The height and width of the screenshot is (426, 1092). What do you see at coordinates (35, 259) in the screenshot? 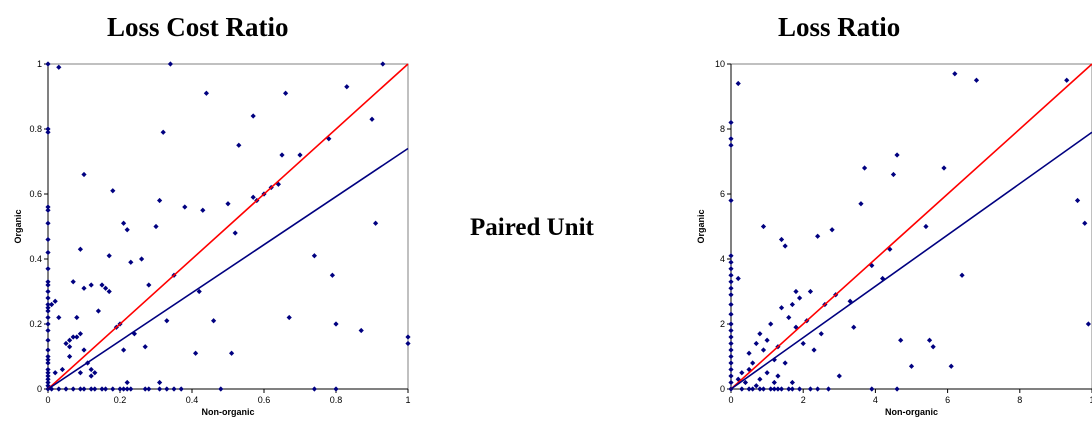
I see `y-tick-label: 0.4` at bounding box center [35, 259].